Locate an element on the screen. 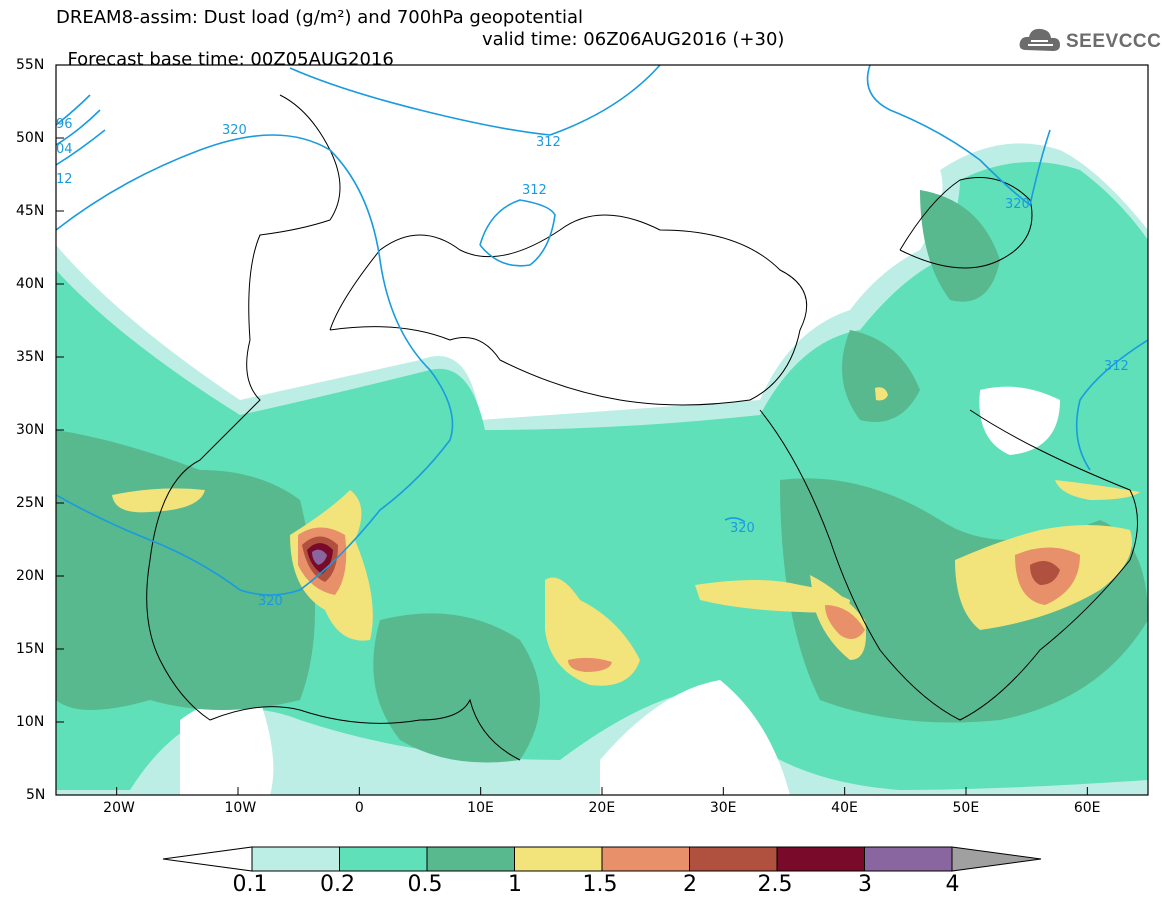  dust-1-region-sudan is located at coordinates (772, 596).